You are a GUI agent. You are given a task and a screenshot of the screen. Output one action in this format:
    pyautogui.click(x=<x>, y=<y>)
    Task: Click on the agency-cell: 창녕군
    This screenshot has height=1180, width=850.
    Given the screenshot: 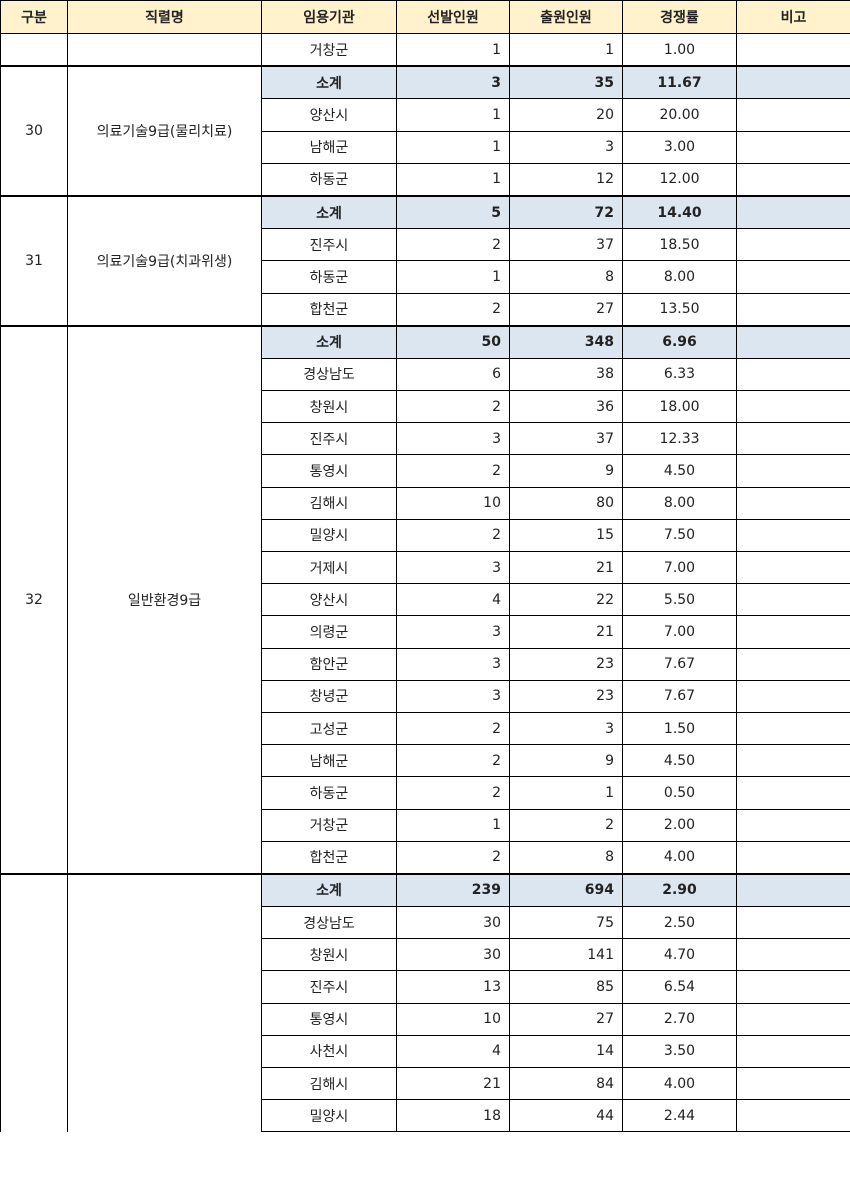 What is the action you would take?
    pyautogui.click(x=329, y=696)
    